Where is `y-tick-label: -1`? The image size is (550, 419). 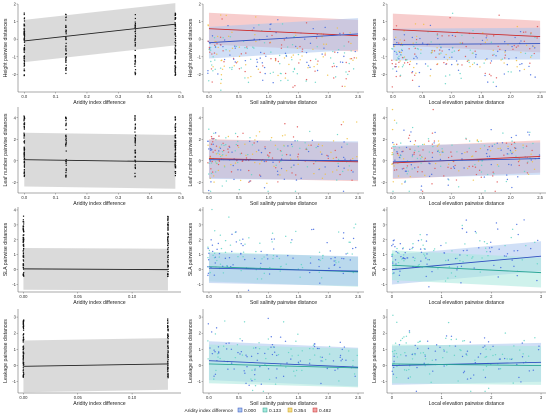 y-tick-label: -1 is located at coordinates (14, 56).